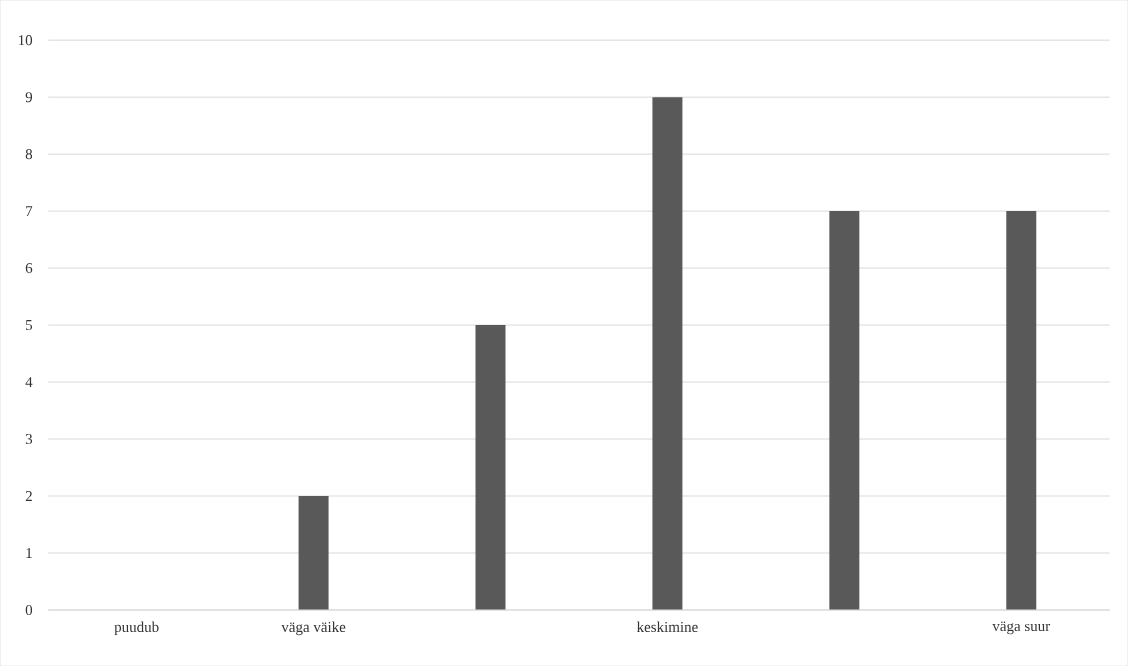 The height and width of the screenshot is (666, 1128). I want to click on y-tick-label: 7, so click(29, 211).